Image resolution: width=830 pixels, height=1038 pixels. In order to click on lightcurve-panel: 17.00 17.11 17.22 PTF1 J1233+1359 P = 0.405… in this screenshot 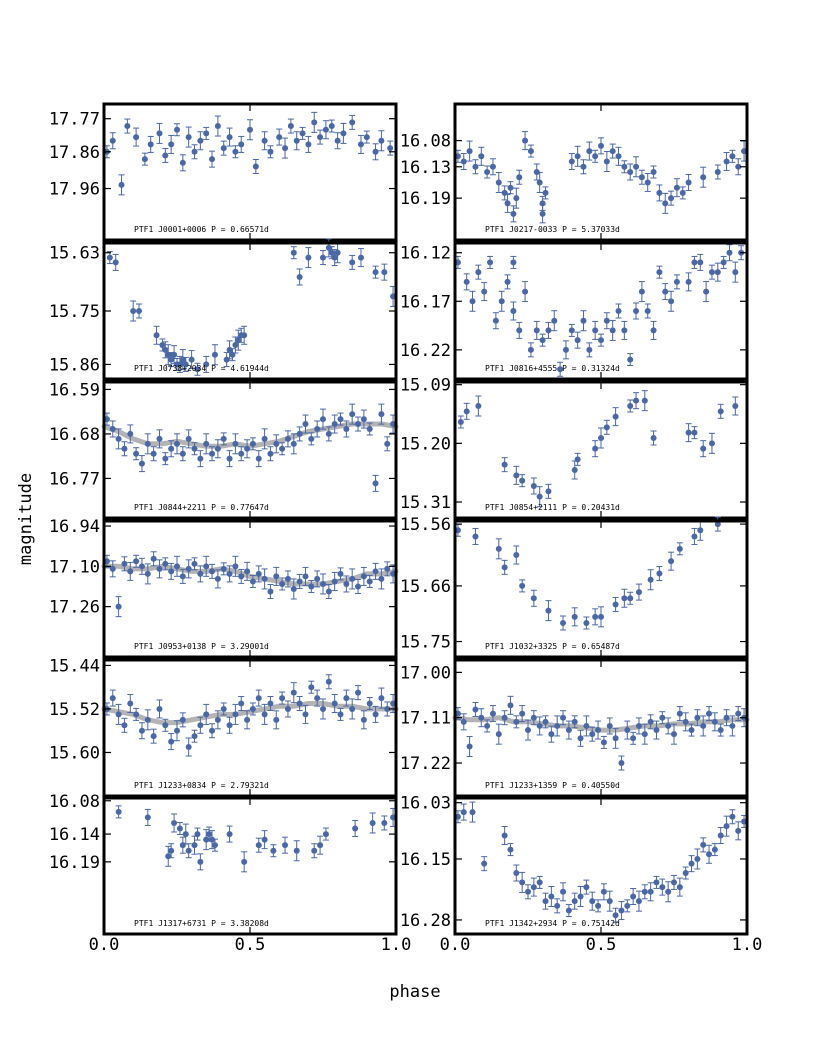, I will do `click(575, 728)`.